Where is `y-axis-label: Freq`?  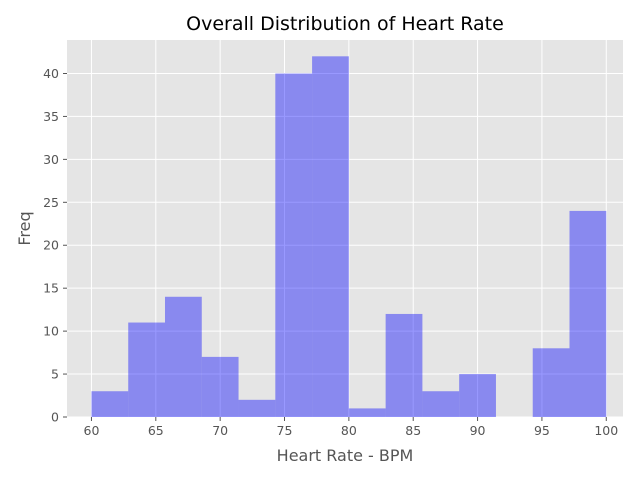
y-axis-label: Freq is located at coordinates (24, 228).